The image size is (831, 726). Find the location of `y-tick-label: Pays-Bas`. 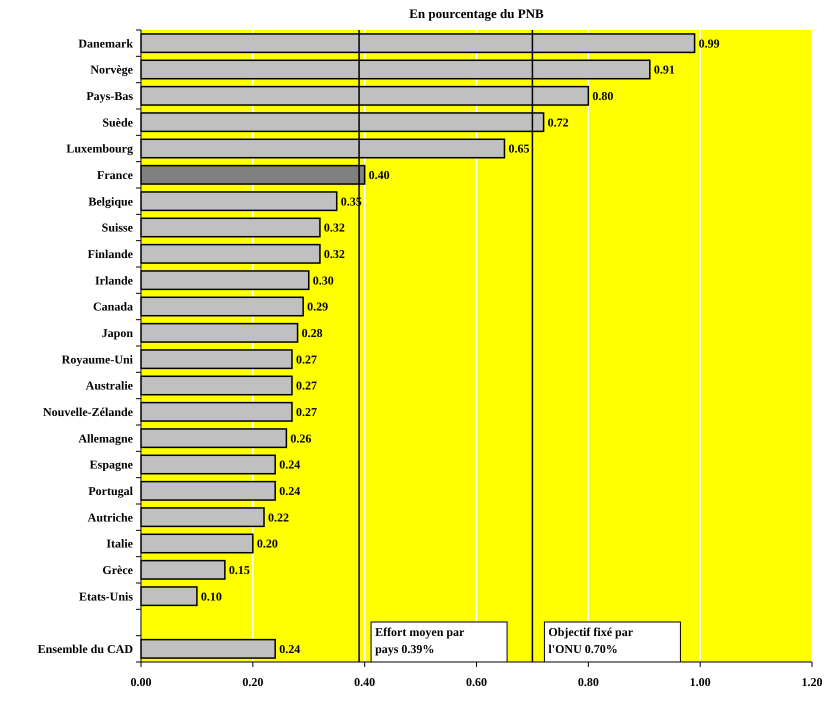

y-tick-label: Pays-Bas is located at coordinates (110, 96).